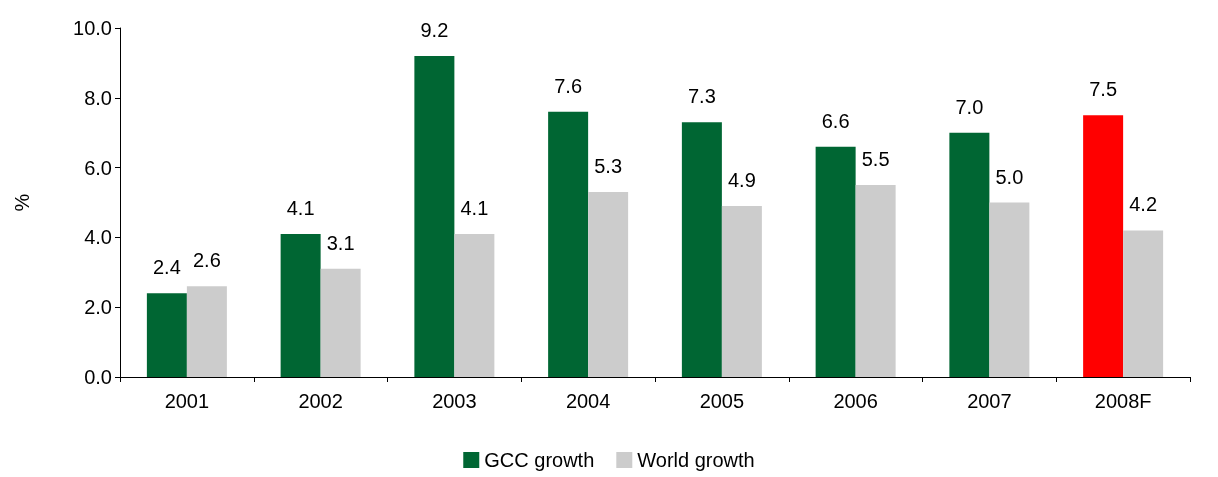  What do you see at coordinates (1009, 176) in the screenshot?
I see `data-label: 5.0` at bounding box center [1009, 176].